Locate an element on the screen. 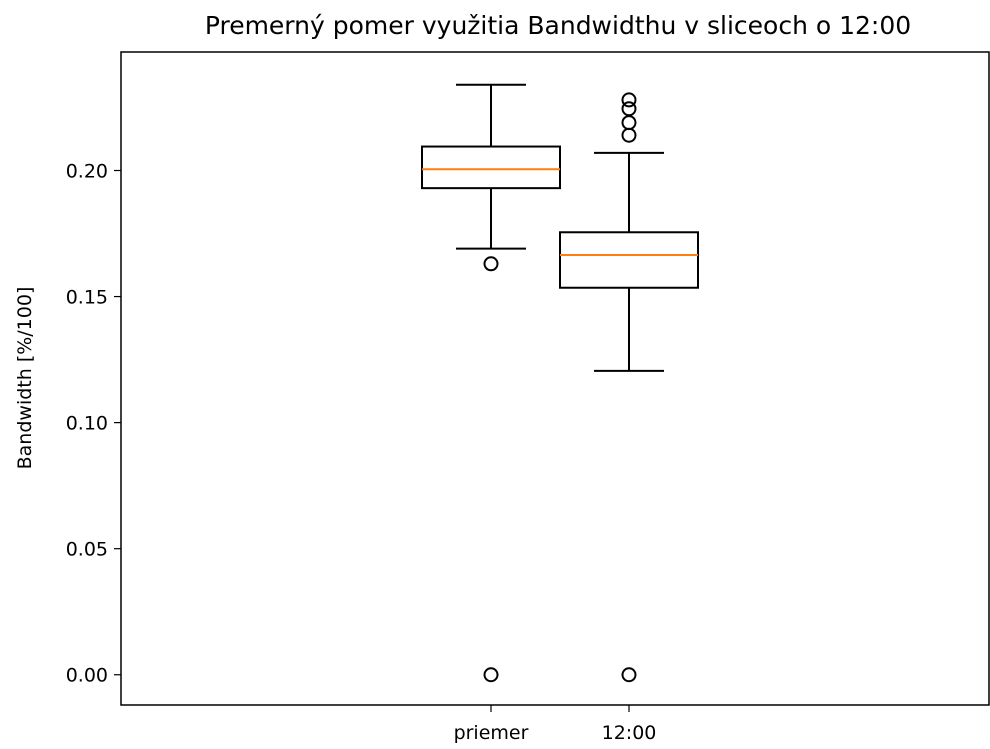 The image size is (990, 749). y-axis: 0.00 0.05 0.10 0.15 0.20 is located at coordinates (93, 423).